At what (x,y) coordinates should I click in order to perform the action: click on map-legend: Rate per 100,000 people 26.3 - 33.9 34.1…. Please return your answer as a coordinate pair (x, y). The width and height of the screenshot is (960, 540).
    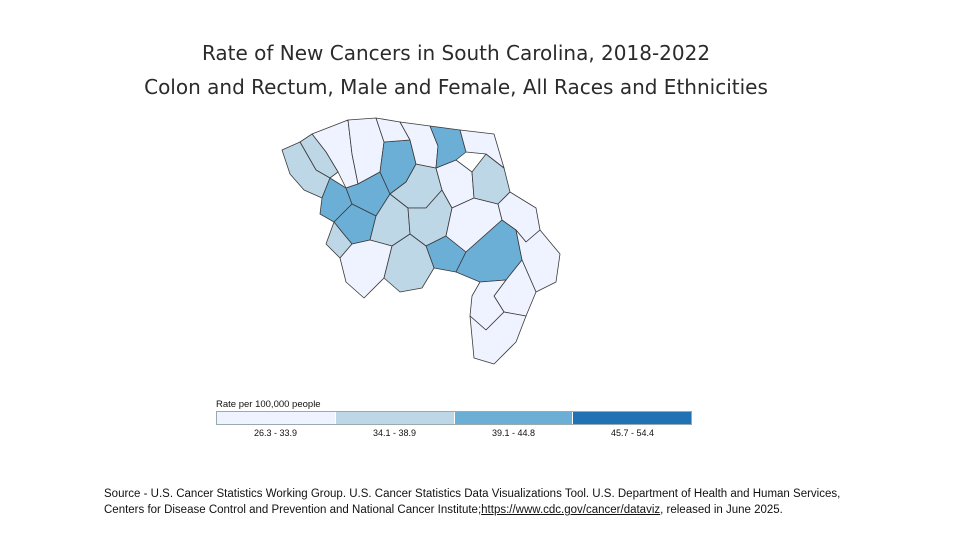
    Looking at the image, I should click on (454, 418).